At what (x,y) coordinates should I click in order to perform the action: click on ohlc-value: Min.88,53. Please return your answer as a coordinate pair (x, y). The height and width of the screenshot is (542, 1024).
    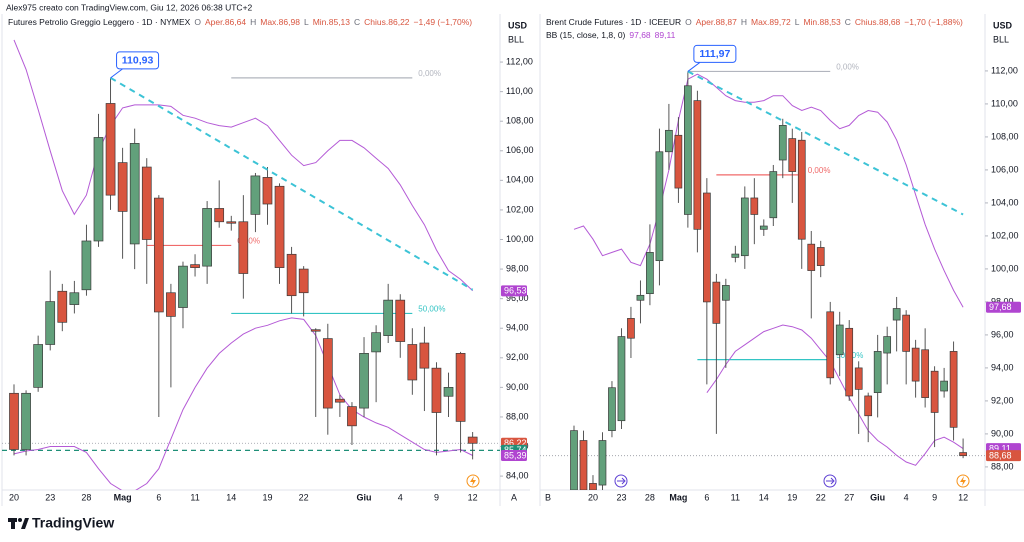
    Looking at the image, I should click on (822, 22).